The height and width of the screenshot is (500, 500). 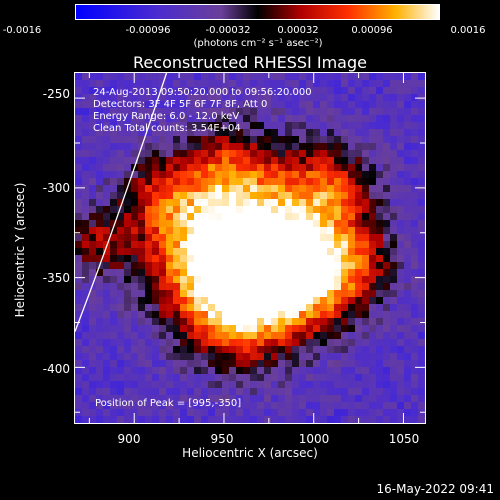 I want to click on colorbar-tick: -0.0016, so click(x=22, y=30).